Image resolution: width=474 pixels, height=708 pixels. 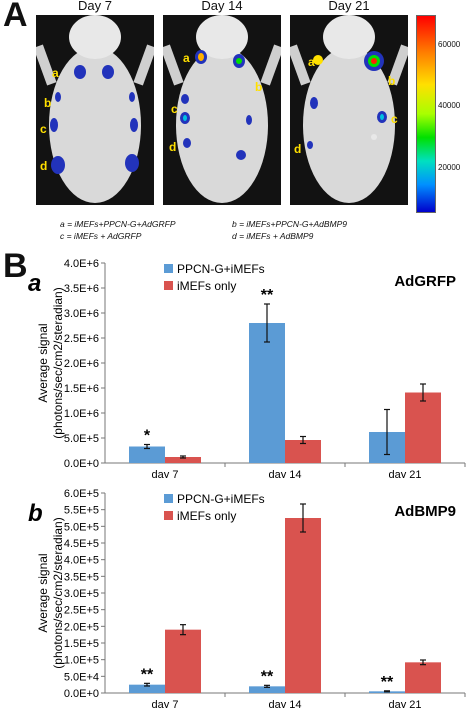 What do you see at coordinates (118, 224) in the screenshot?
I see `legend-a-entry: a = iMEFs+PPCN-G+AdGRFP` at bounding box center [118, 224].